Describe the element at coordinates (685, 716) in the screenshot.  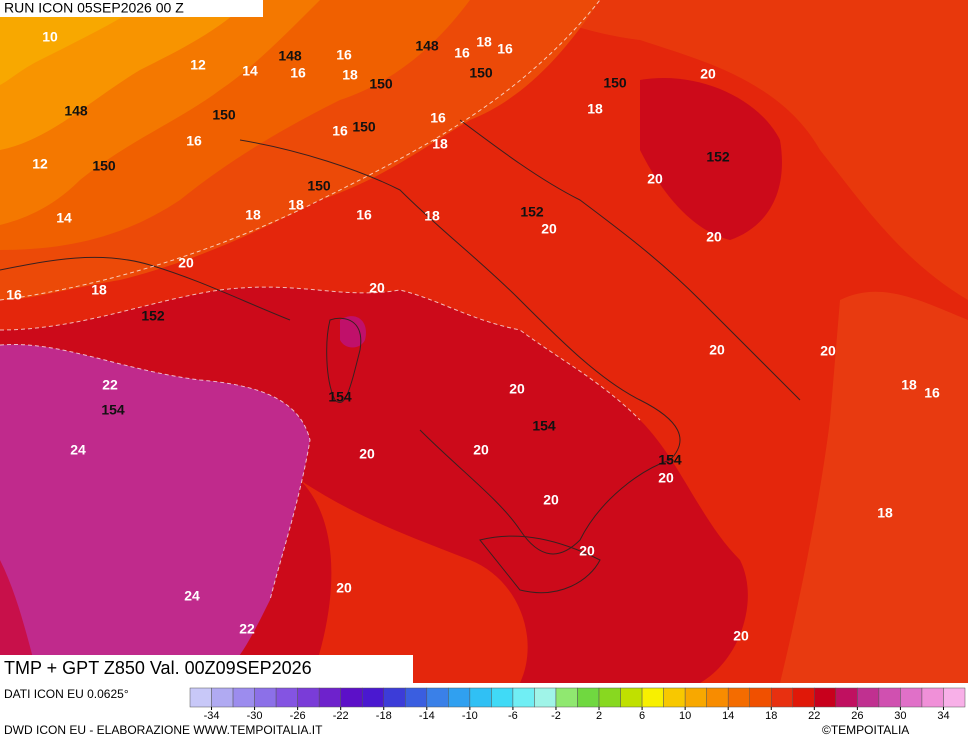
I see `colorbar-tick-label: 10` at that location.